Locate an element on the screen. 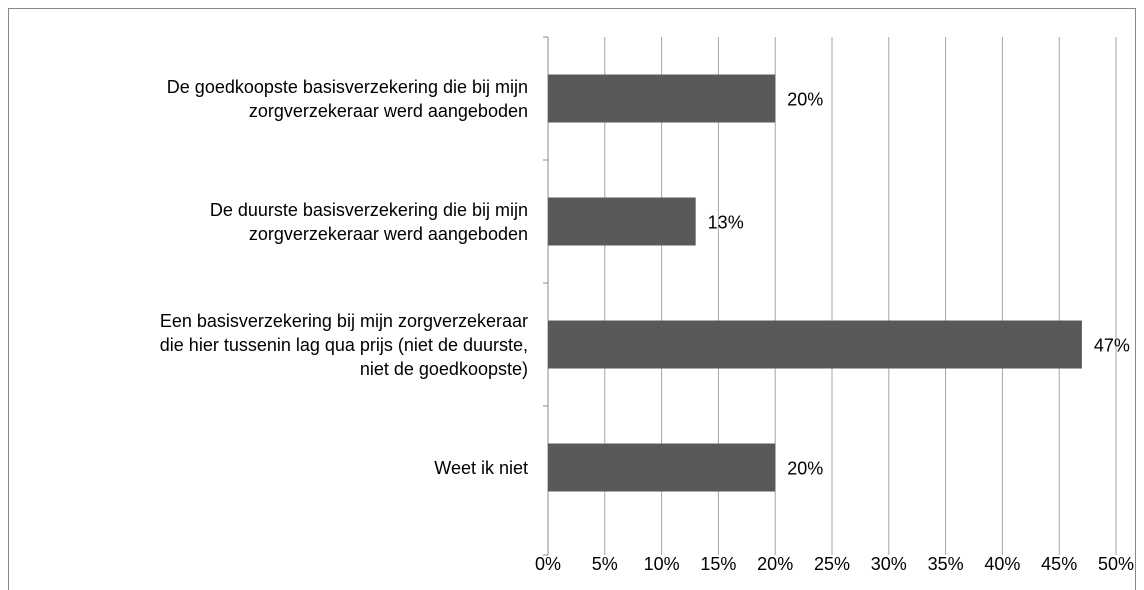  x-tick-label: 45% is located at coordinates (1059, 564).